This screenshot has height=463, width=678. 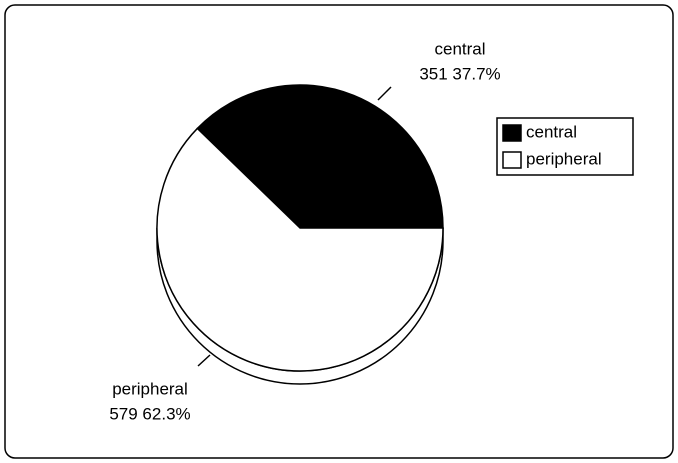 What do you see at coordinates (551, 131) in the screenshot?
I see `legend-label: central` at bounding box center [551, 131].